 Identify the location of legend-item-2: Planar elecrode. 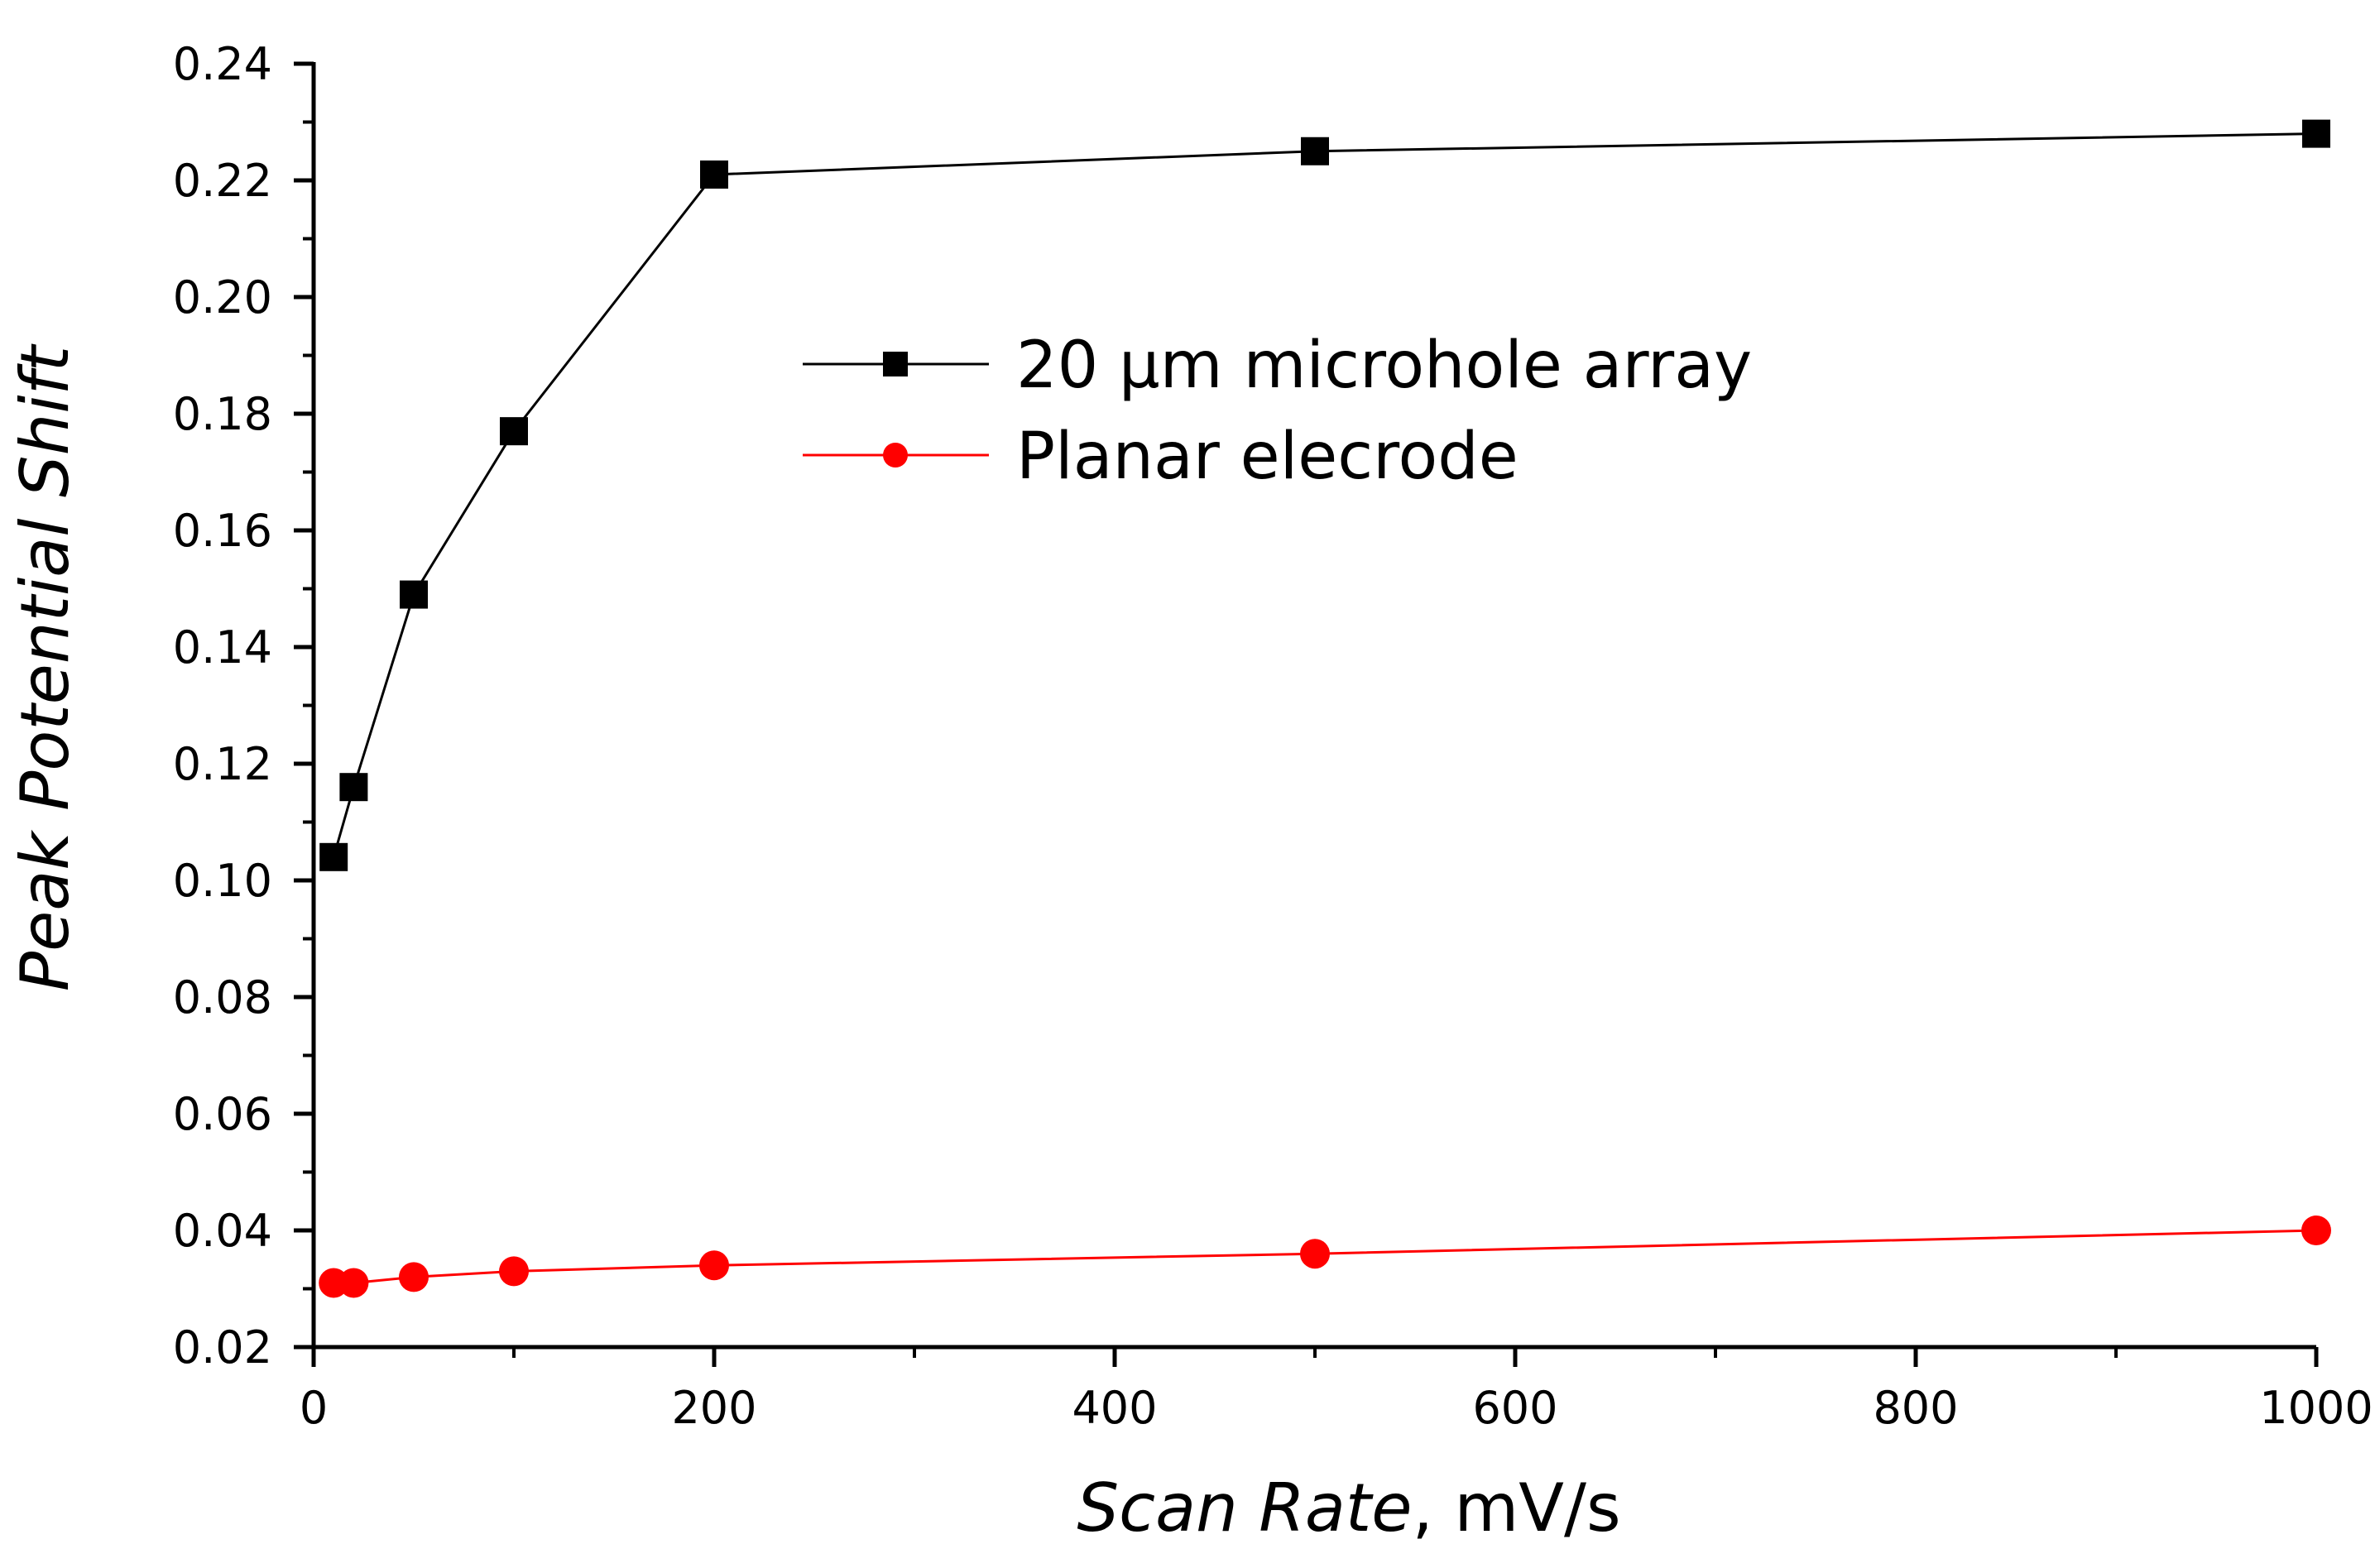
(1161, 457).